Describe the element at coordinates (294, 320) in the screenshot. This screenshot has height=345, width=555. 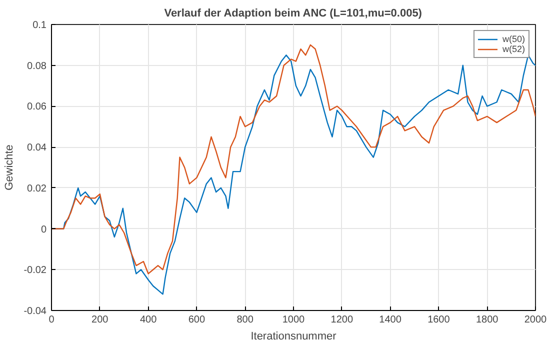
I see `x-tick-label: 1000` at that location.